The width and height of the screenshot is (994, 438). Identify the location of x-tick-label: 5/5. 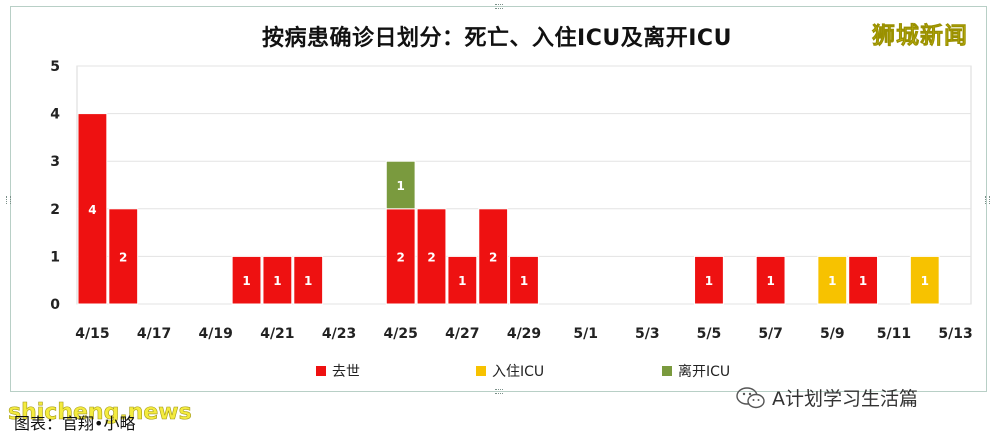
(709, 334).